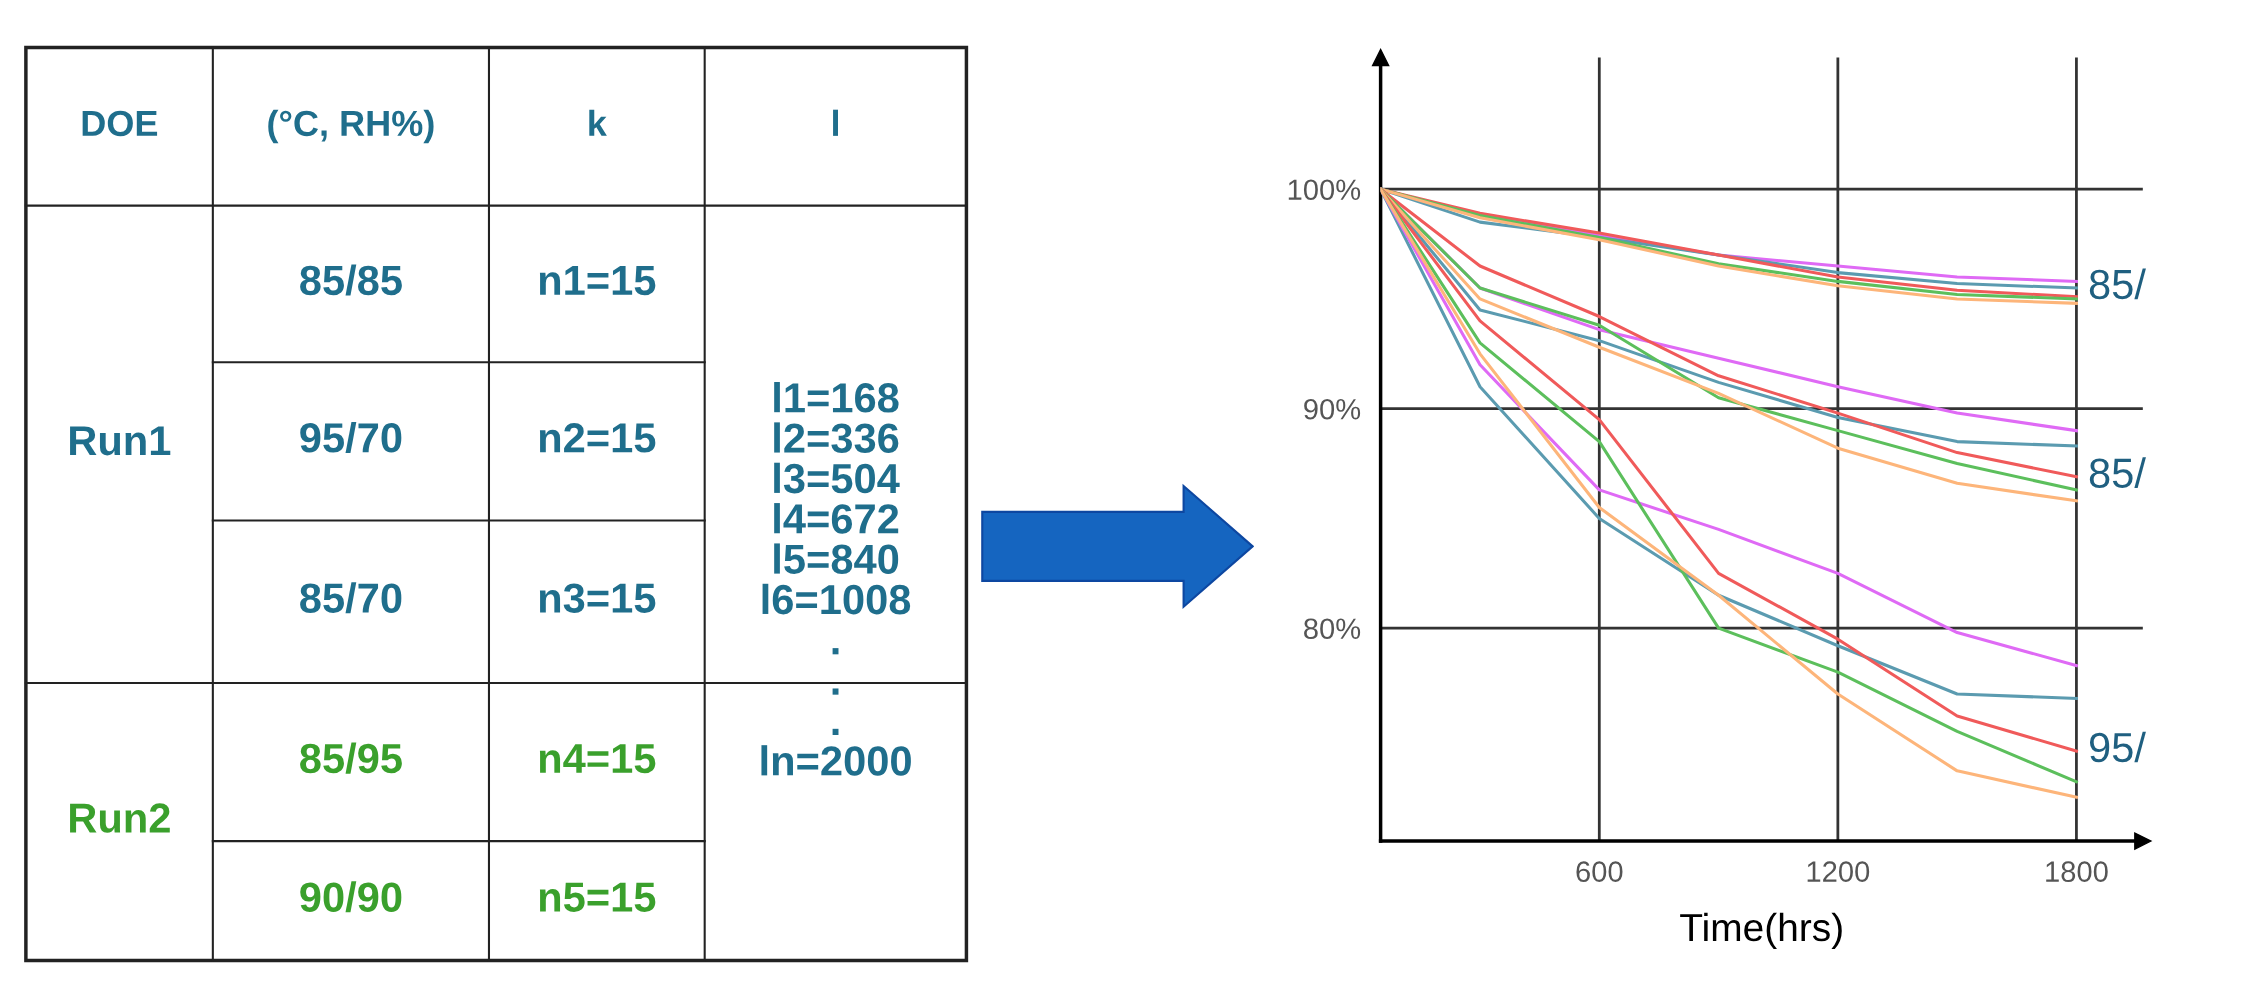 The image size is (2255, 1005). What do you see at coordinates (836, 122) in the screenshot?
I see `text: l` at bounding box center [836, 122].